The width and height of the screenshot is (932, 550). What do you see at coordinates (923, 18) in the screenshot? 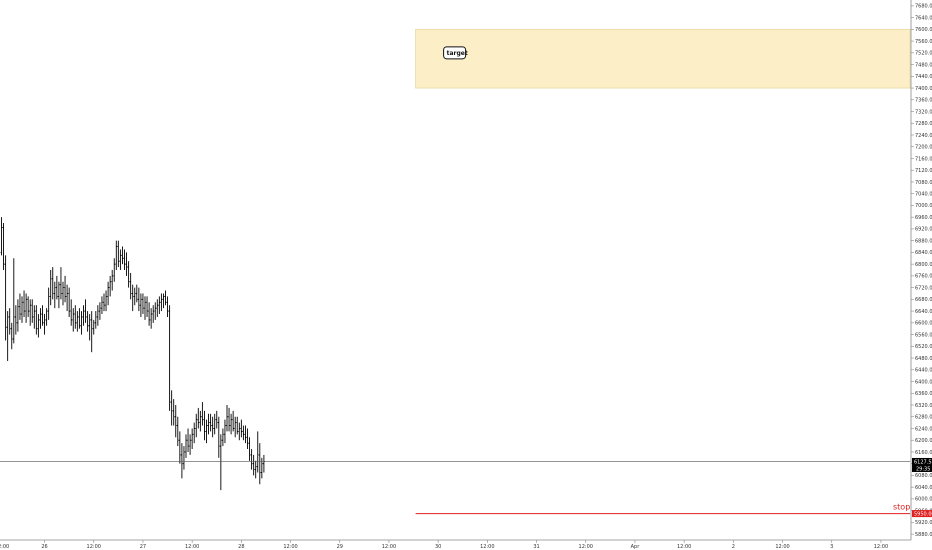
I see `price-tick-label: 7640.00` at bounding box center [923, 18].